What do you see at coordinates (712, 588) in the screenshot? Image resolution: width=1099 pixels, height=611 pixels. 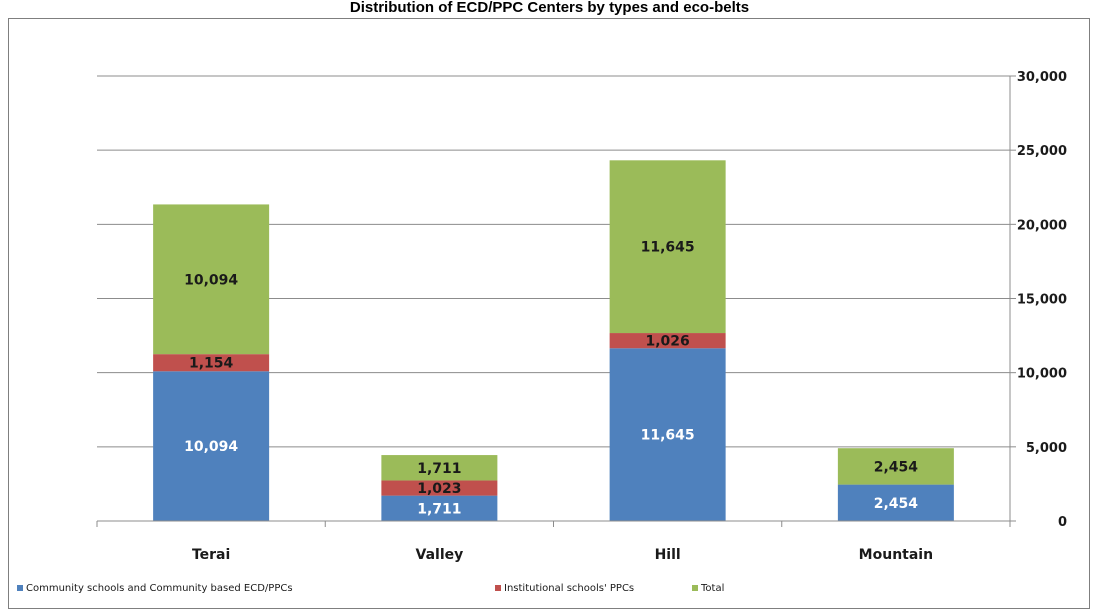 I see `legend-label: Total` at bounding box center [712, 588].